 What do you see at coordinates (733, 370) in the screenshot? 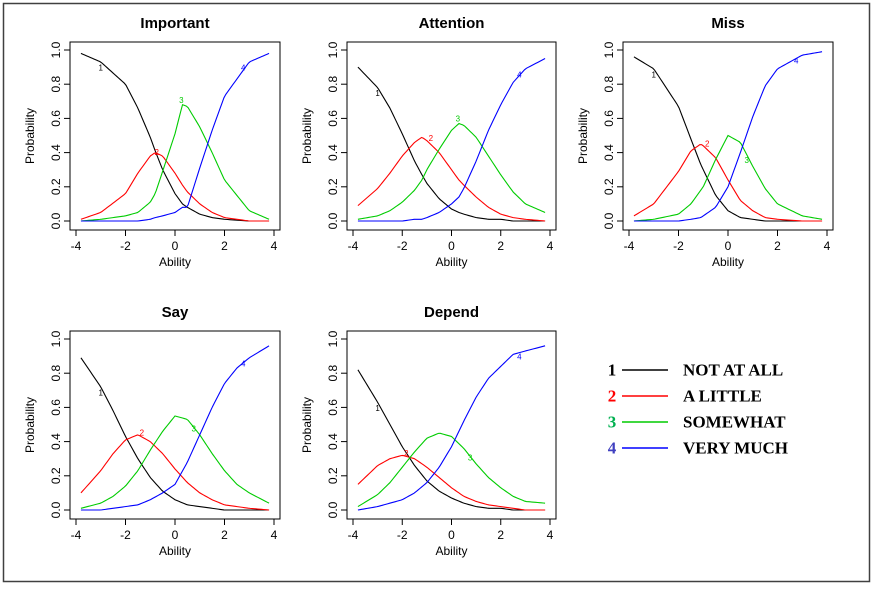
I see `legend-label: NOT AT ALL` at bounding box center [733, 370].